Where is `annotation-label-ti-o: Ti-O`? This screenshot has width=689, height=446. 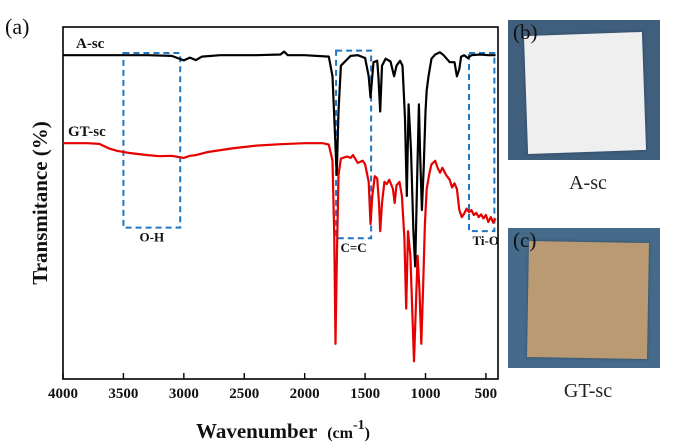
annotation-label-ti-o: Ti-O is located at coordinates (485, 240).